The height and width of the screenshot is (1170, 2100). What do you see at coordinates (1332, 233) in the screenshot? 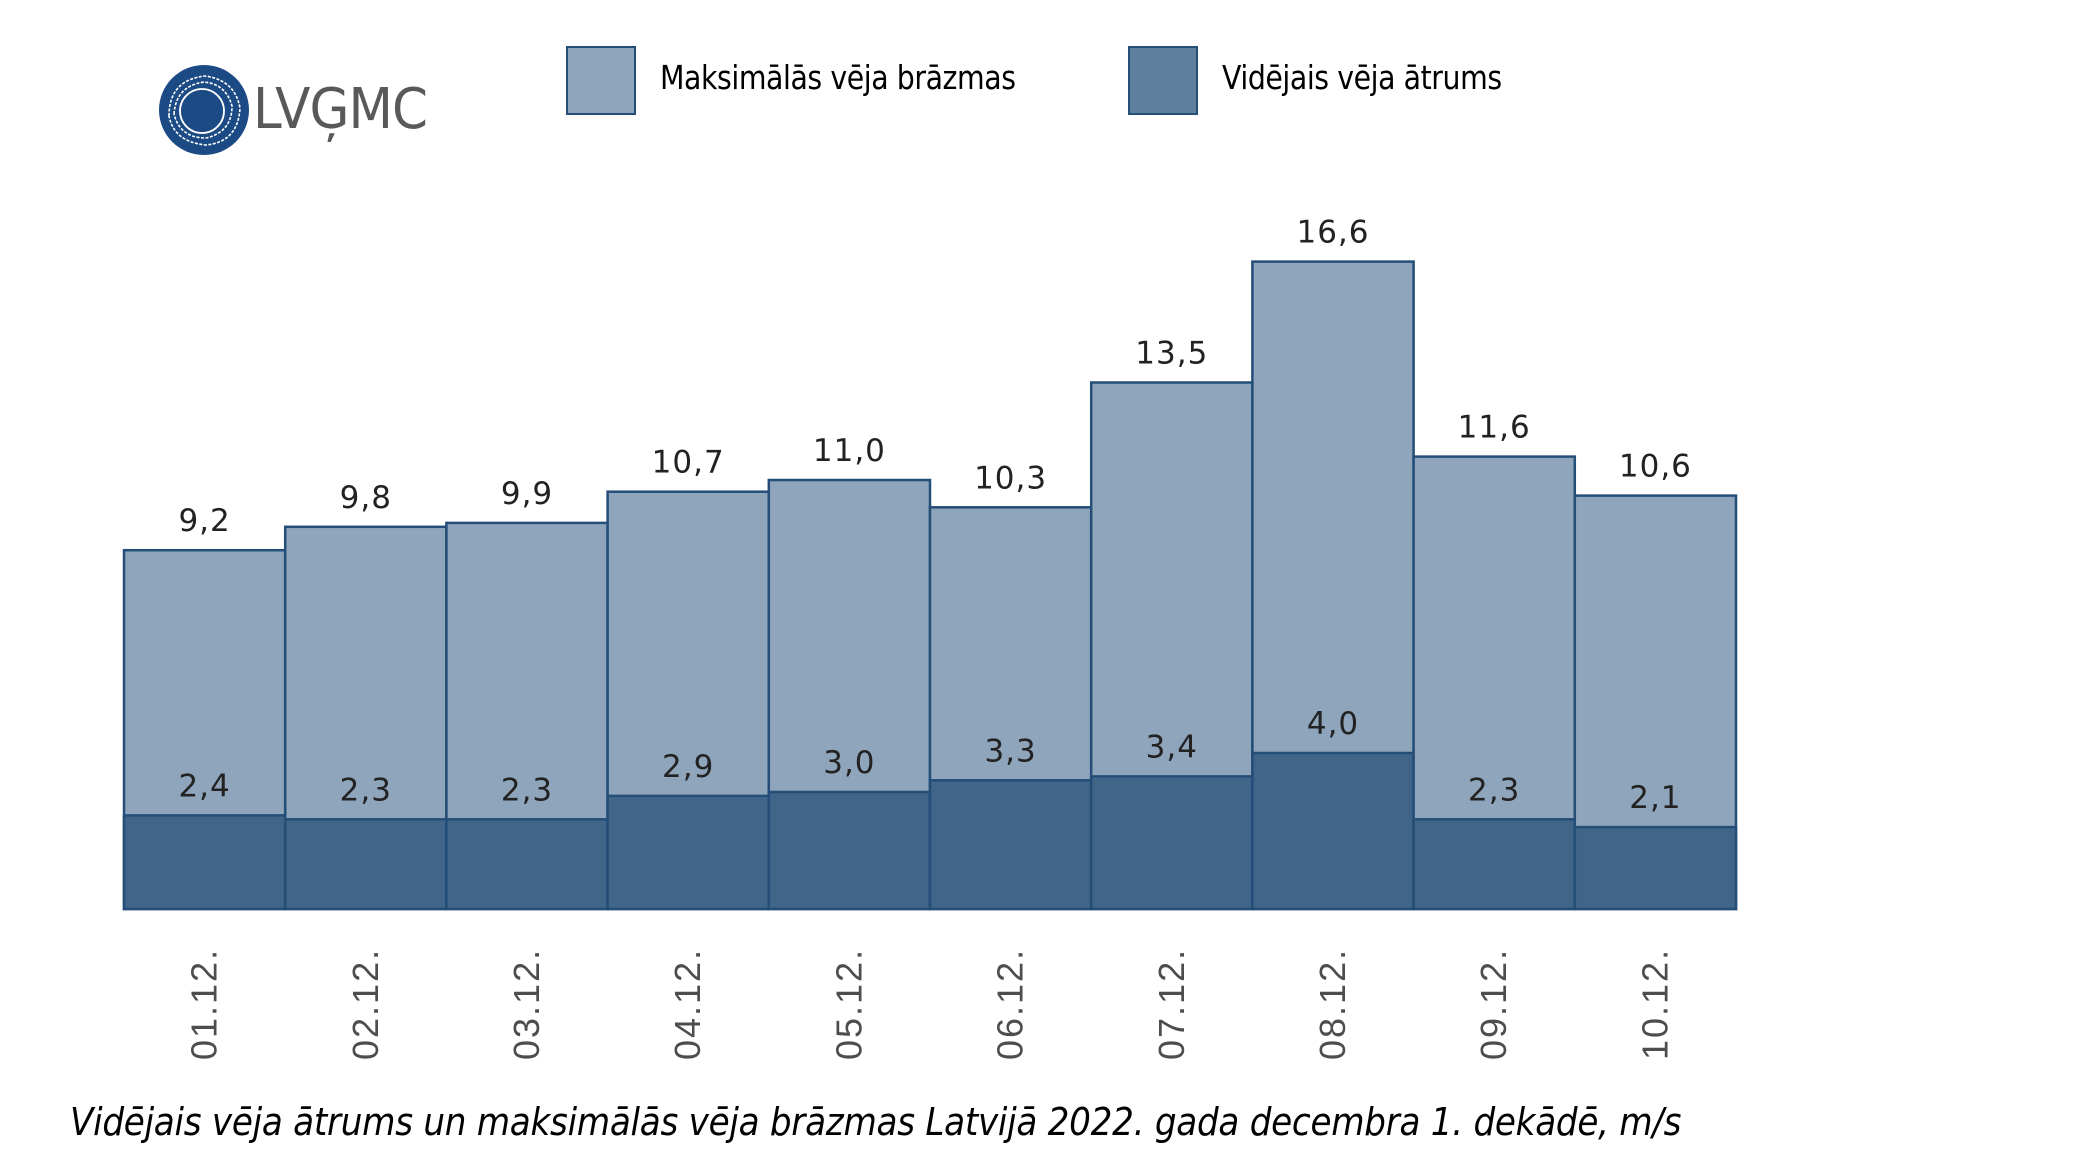
I see `value-label-max-gusts: 16,6` at bounding box center [1332, 233].